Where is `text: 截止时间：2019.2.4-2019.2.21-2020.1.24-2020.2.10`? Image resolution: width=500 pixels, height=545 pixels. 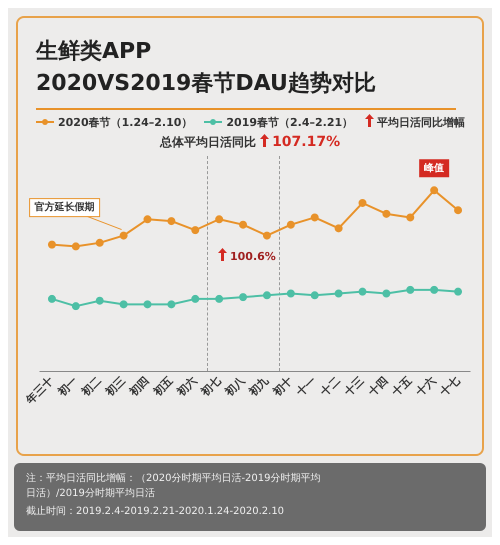 text: 截止时间：2019.2.4-2019.2.21-2020.1.24-2020.2.10 is located at coordinates (156, 511).